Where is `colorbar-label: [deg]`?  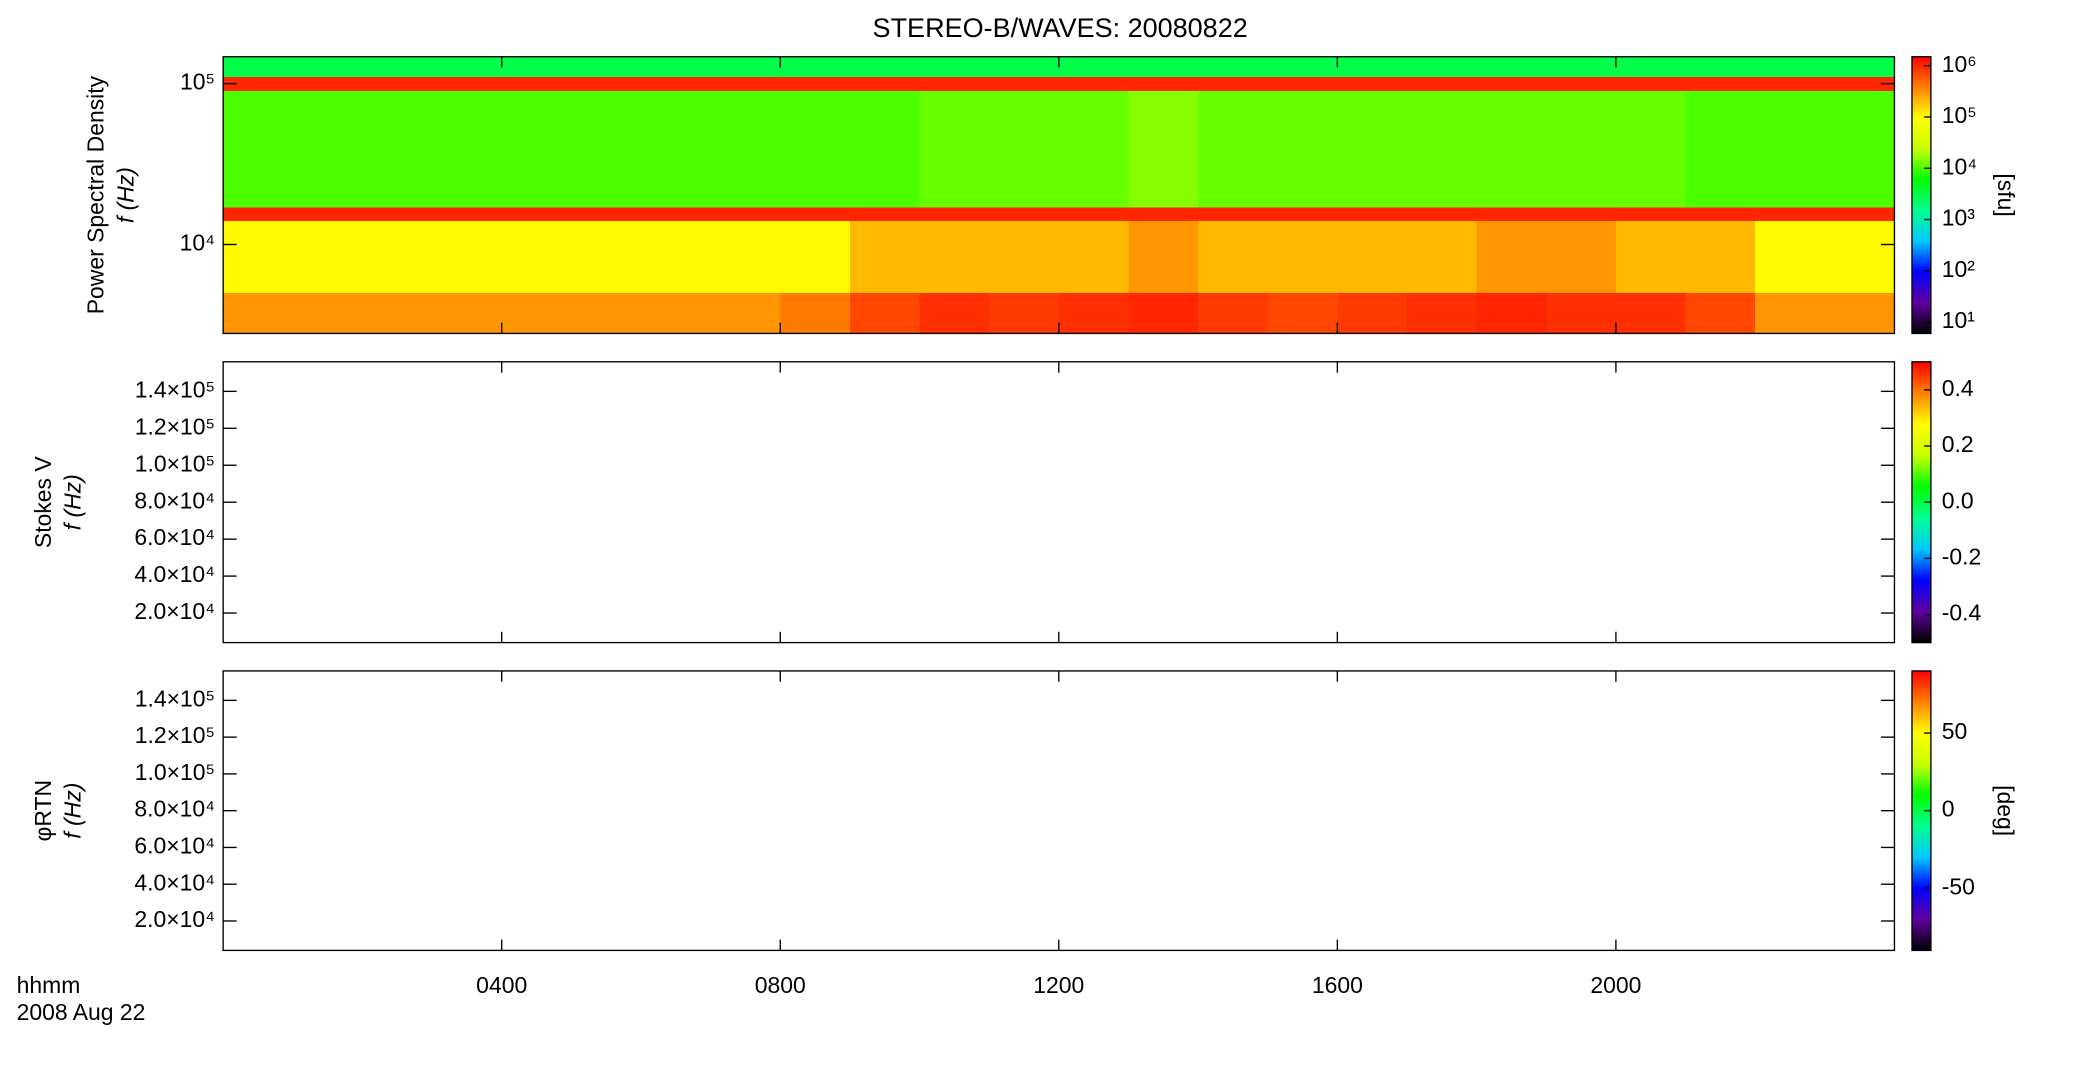 colorbar-label: [deg] is located at coordinates (2006, 810).